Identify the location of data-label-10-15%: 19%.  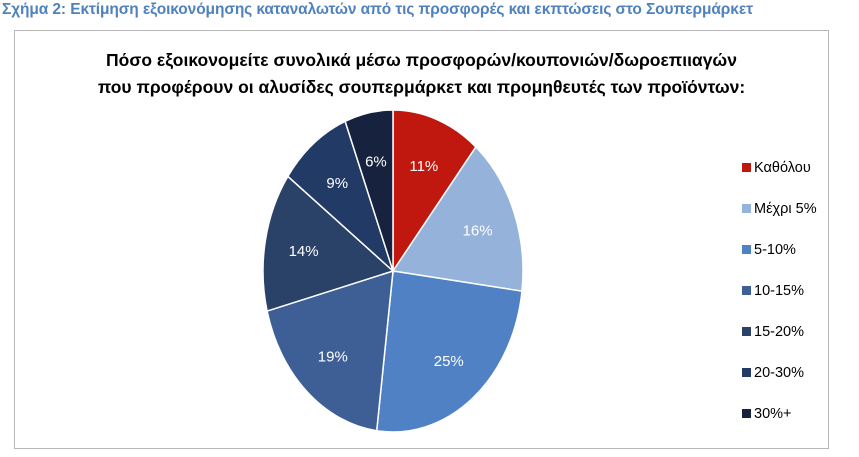
(333, 357).